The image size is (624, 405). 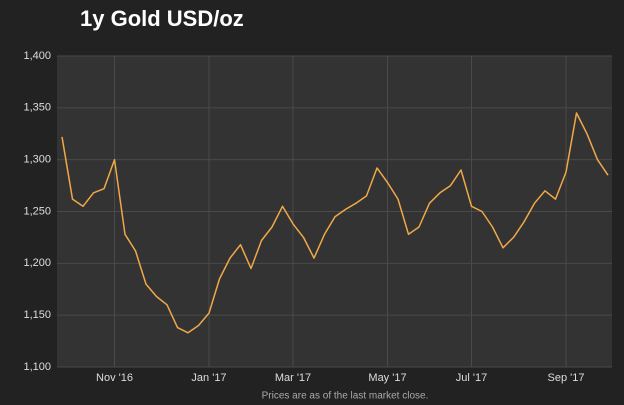 I want to click on x-tick-label: May '17, so click(x=387, y=378).